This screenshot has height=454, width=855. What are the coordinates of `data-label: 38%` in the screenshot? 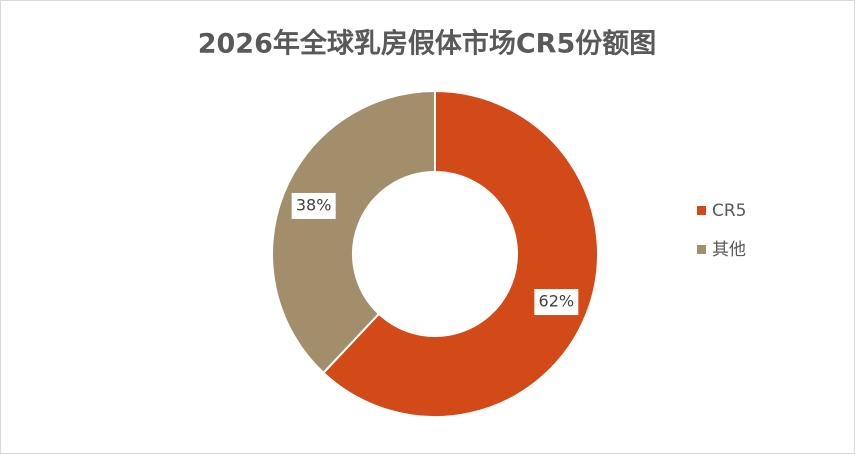 It's located at (314, 204).